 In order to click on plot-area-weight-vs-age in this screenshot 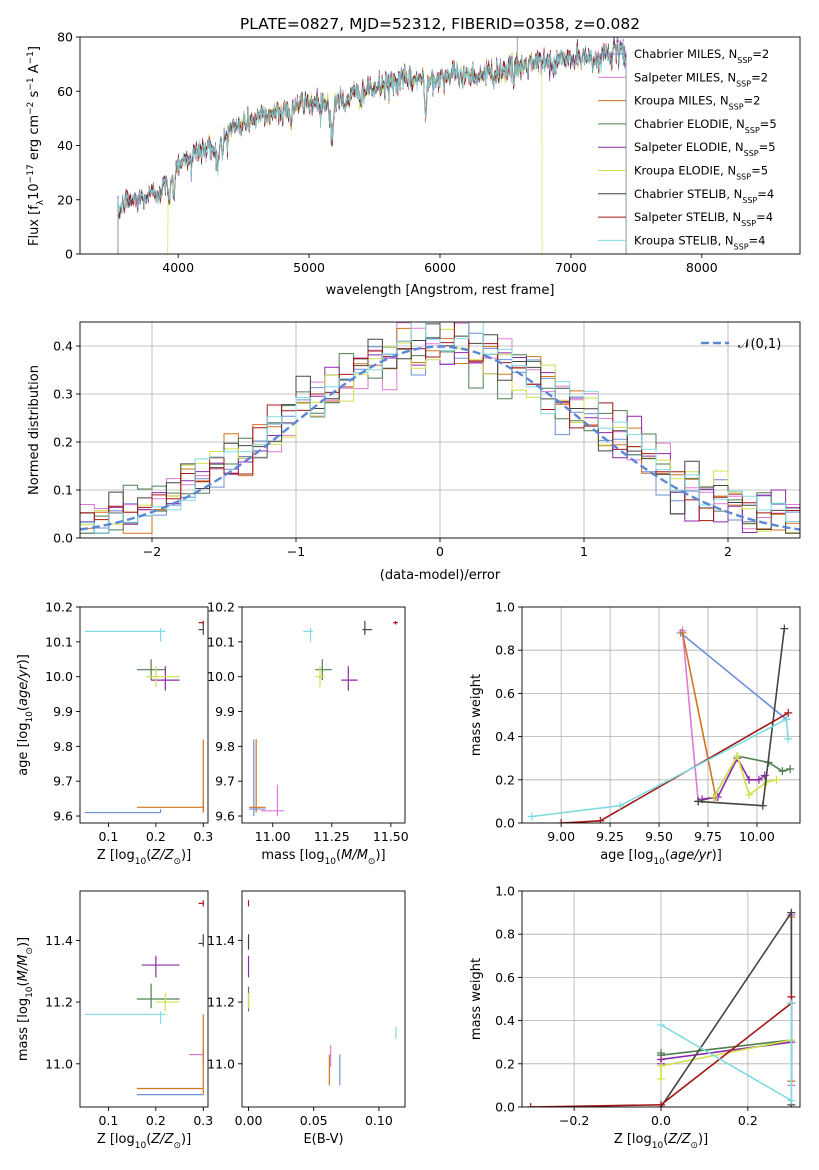, I will do `click(661, 715)`.